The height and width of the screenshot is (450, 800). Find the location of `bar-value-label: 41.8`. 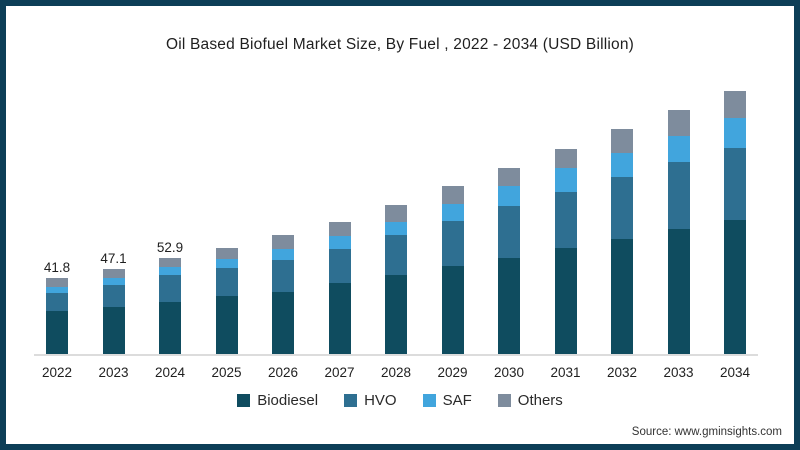

bar-value-label: 41.8 is located at coordinates (57, 268).